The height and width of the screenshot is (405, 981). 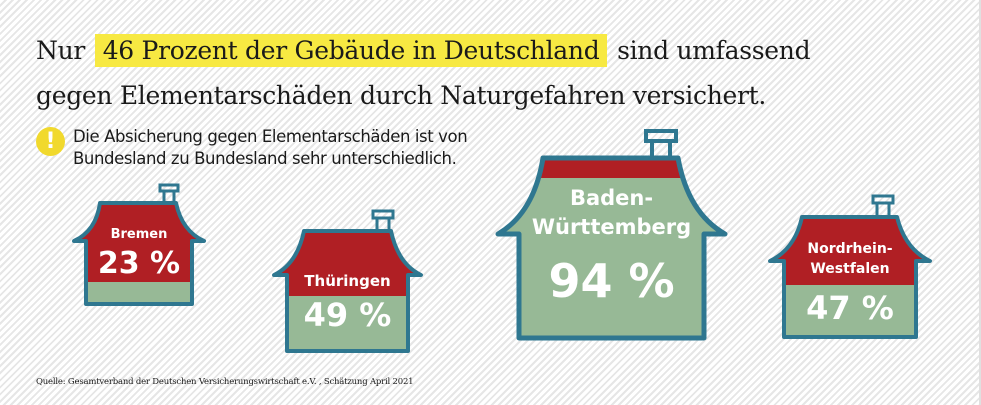 I want to click on headline-suffix: sind umfassend, so click(x=714, y=50).